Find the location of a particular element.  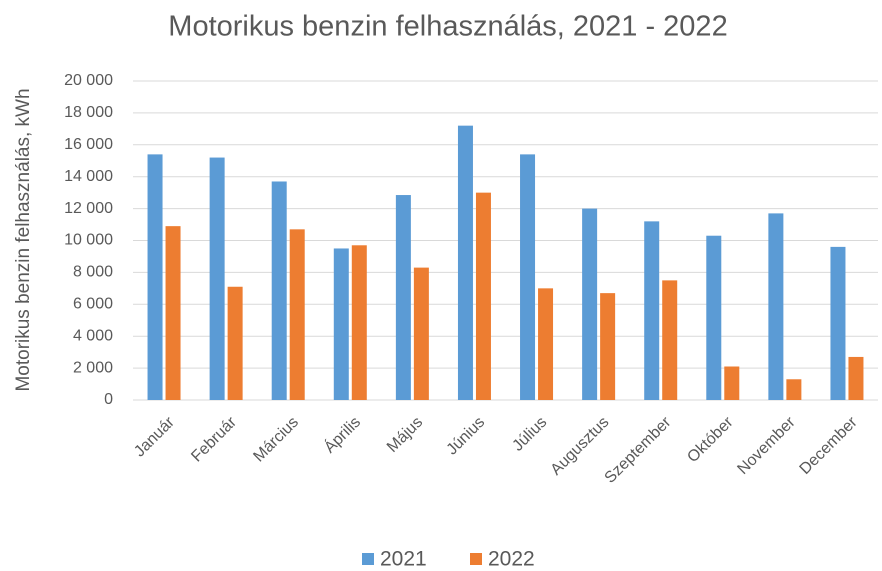

x-tick-label: Augusztus is located at coordinates (580, 446).